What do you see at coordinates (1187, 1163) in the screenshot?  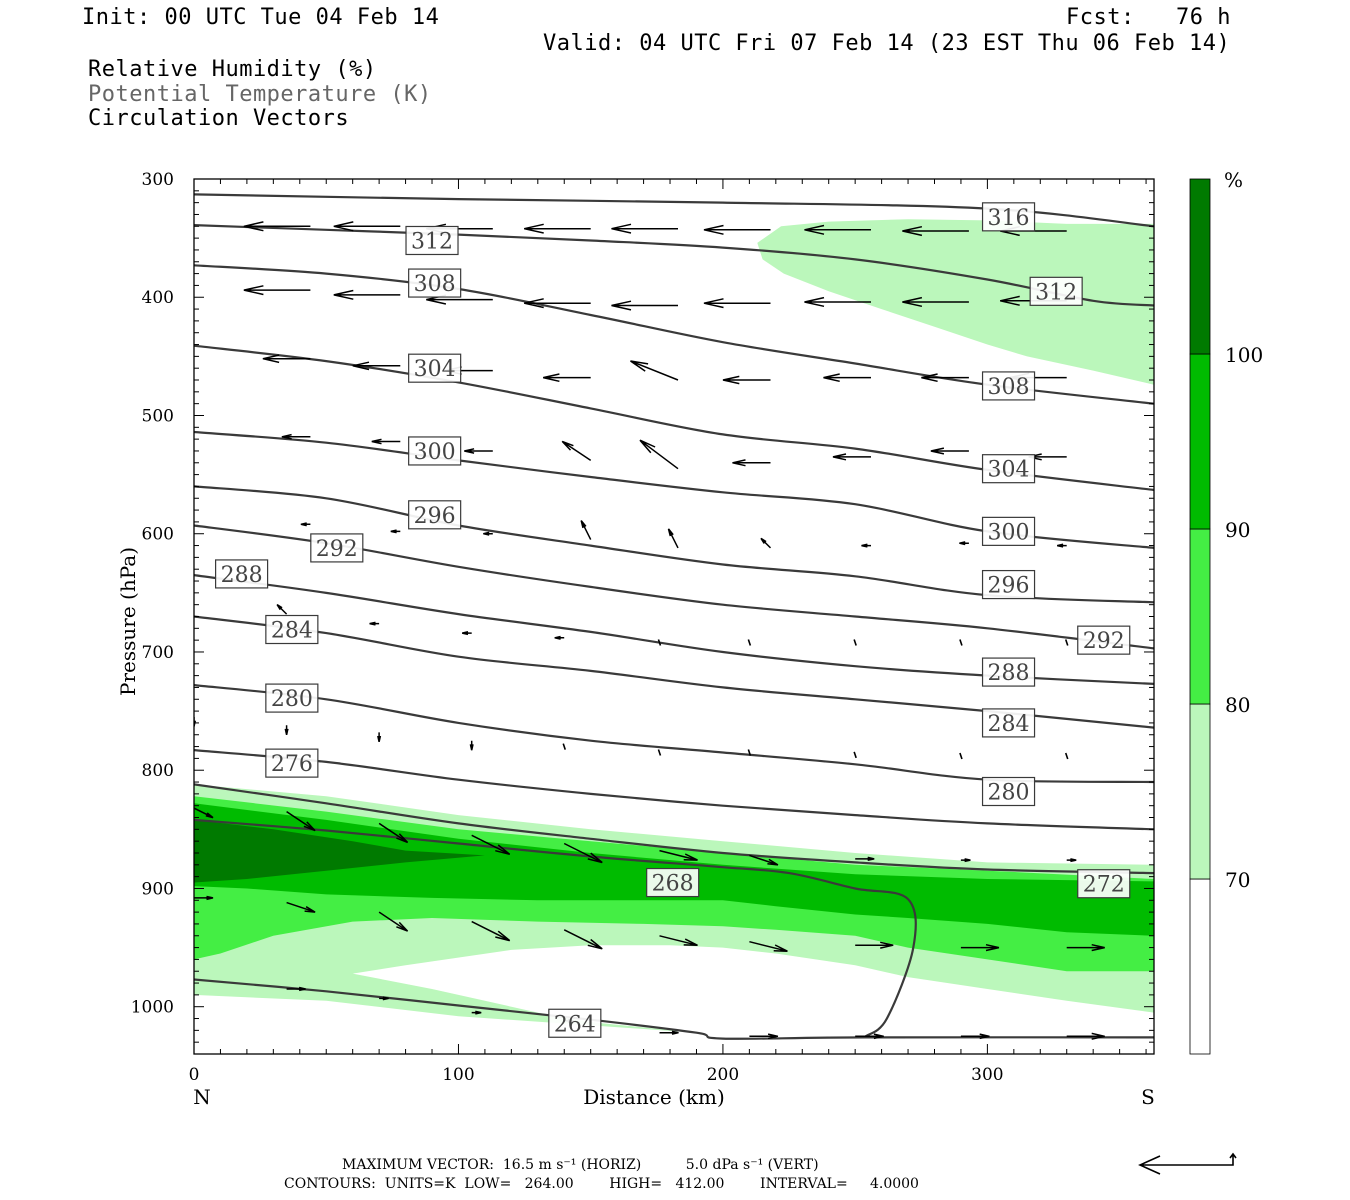 I see `reference-vector` at bounding box center [1187, 1163].